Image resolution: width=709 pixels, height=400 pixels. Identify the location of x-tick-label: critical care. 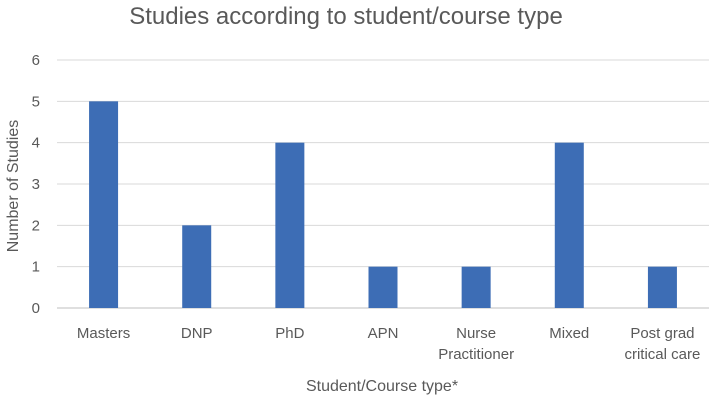
(662, 354).